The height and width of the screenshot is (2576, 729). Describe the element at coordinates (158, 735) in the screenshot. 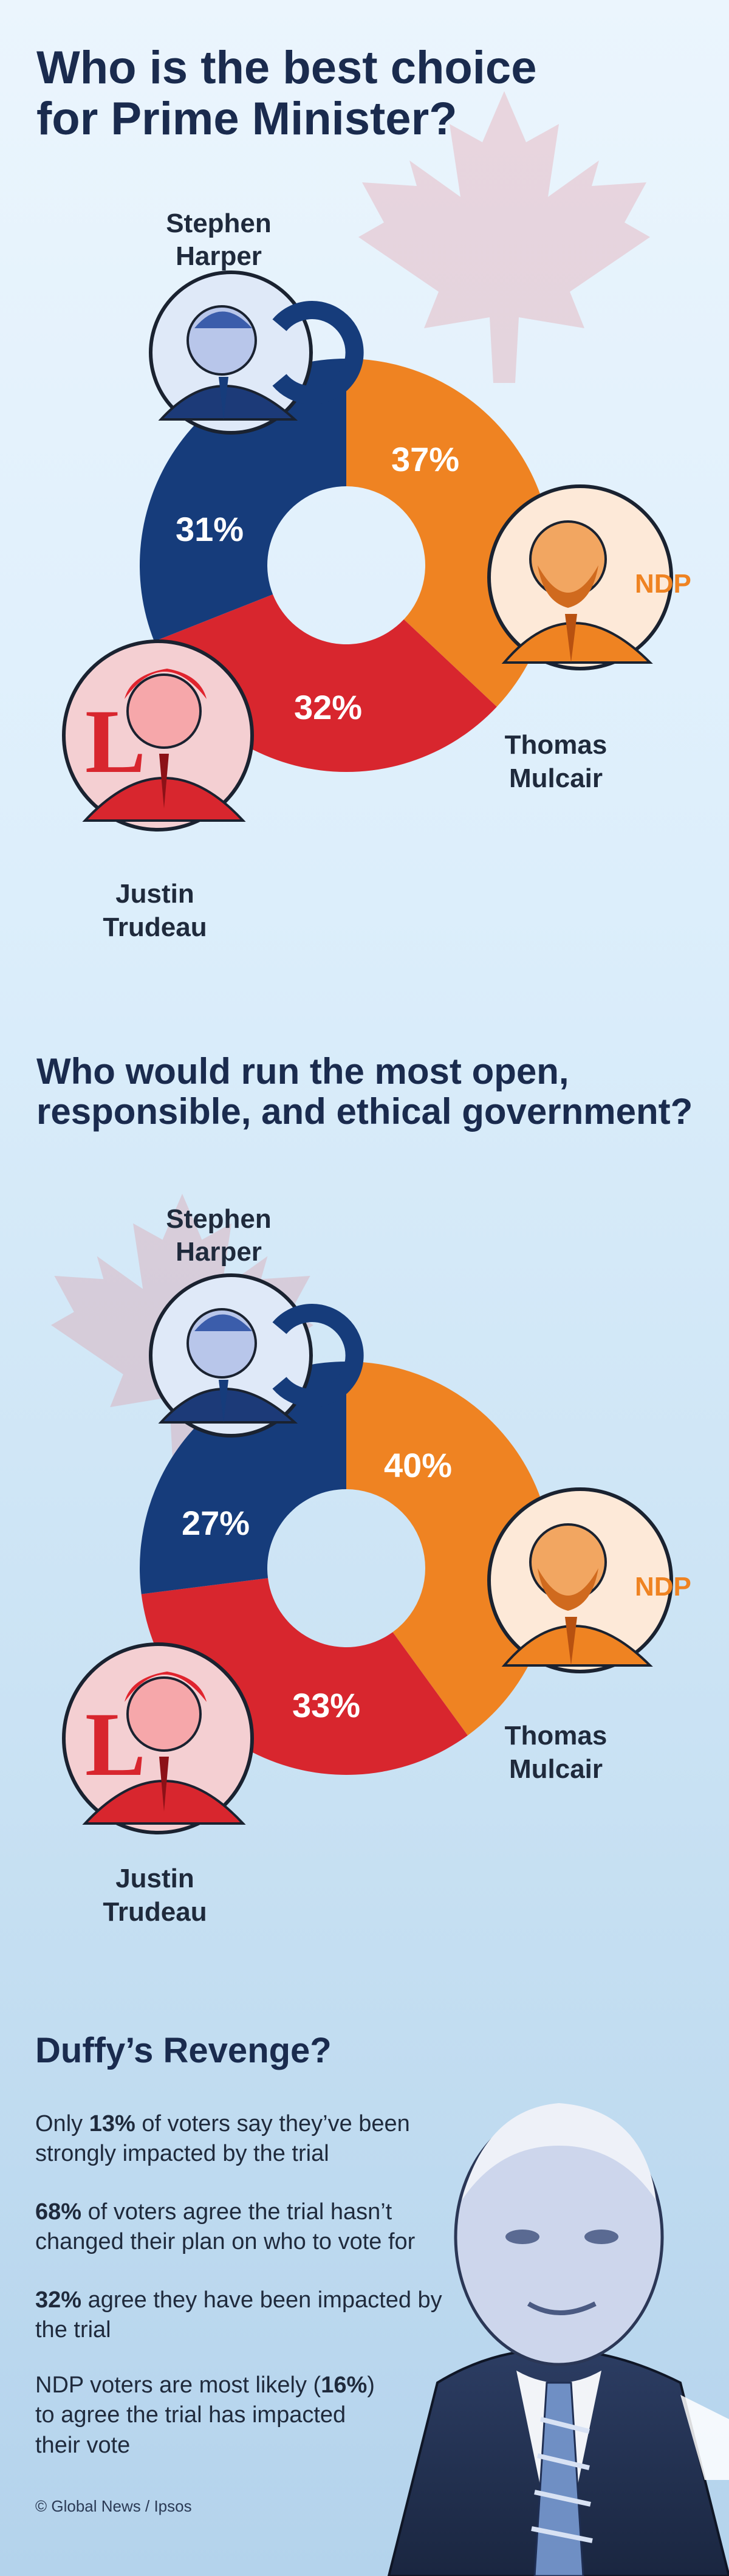

I see `trudeau-portrait-1: L` at that location.